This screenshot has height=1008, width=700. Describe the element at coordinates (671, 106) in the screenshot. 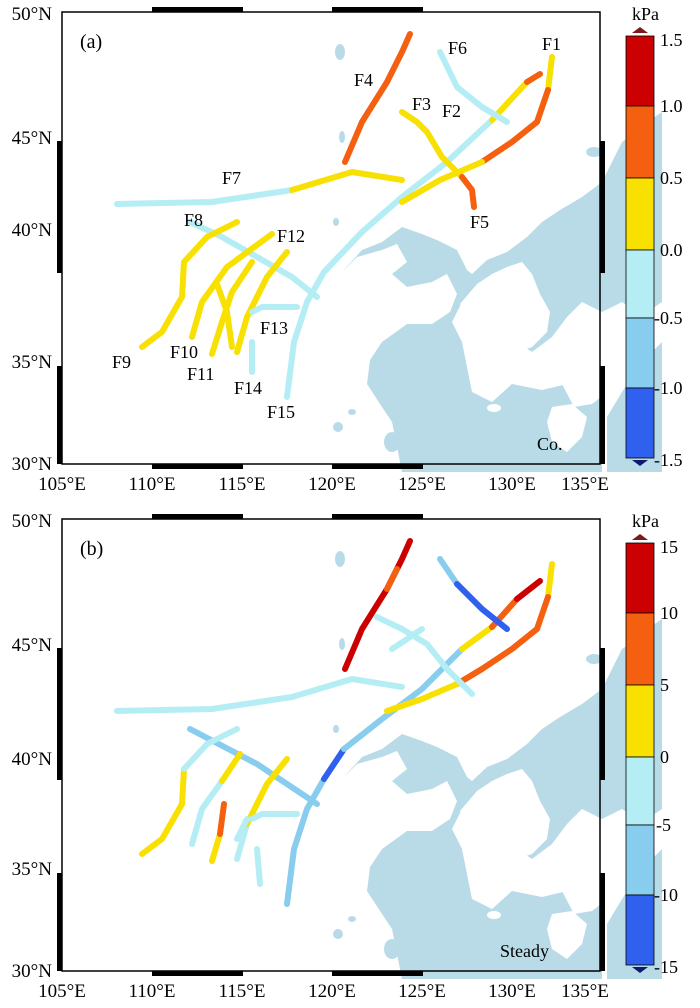

I see `colorbar-tick: 1.0` at that location.